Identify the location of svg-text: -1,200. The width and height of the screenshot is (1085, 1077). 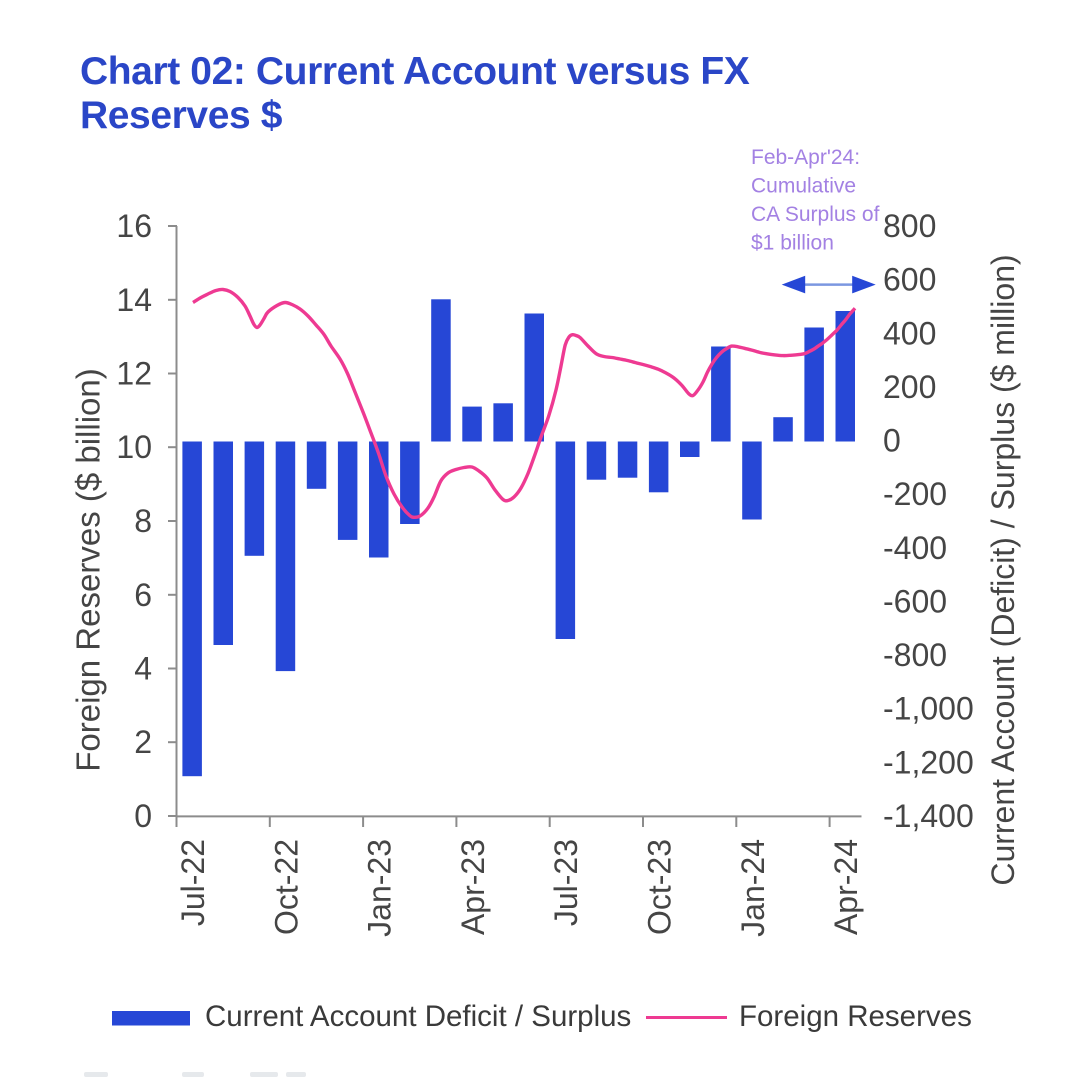
(928, 762).